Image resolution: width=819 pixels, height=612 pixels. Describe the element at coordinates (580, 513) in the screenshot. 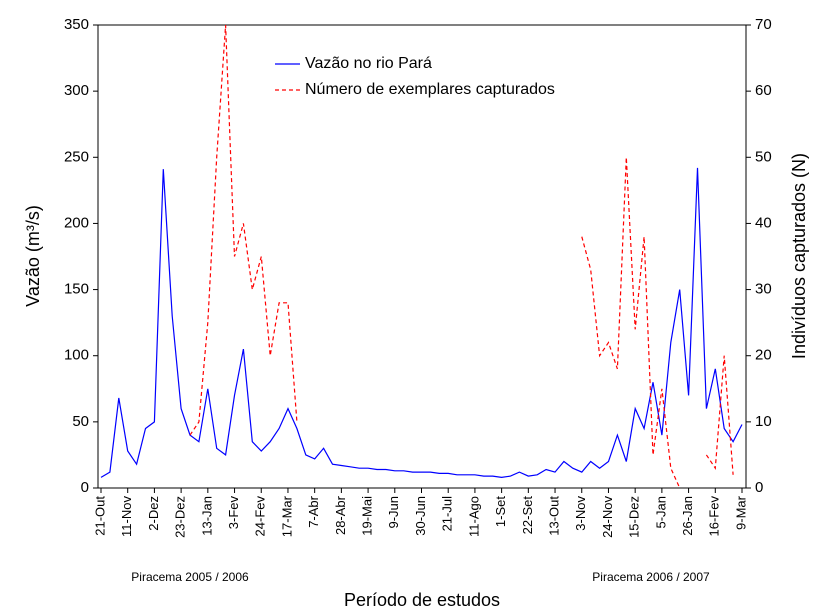

I see `x-tick-label: 3-Nov` at that location.